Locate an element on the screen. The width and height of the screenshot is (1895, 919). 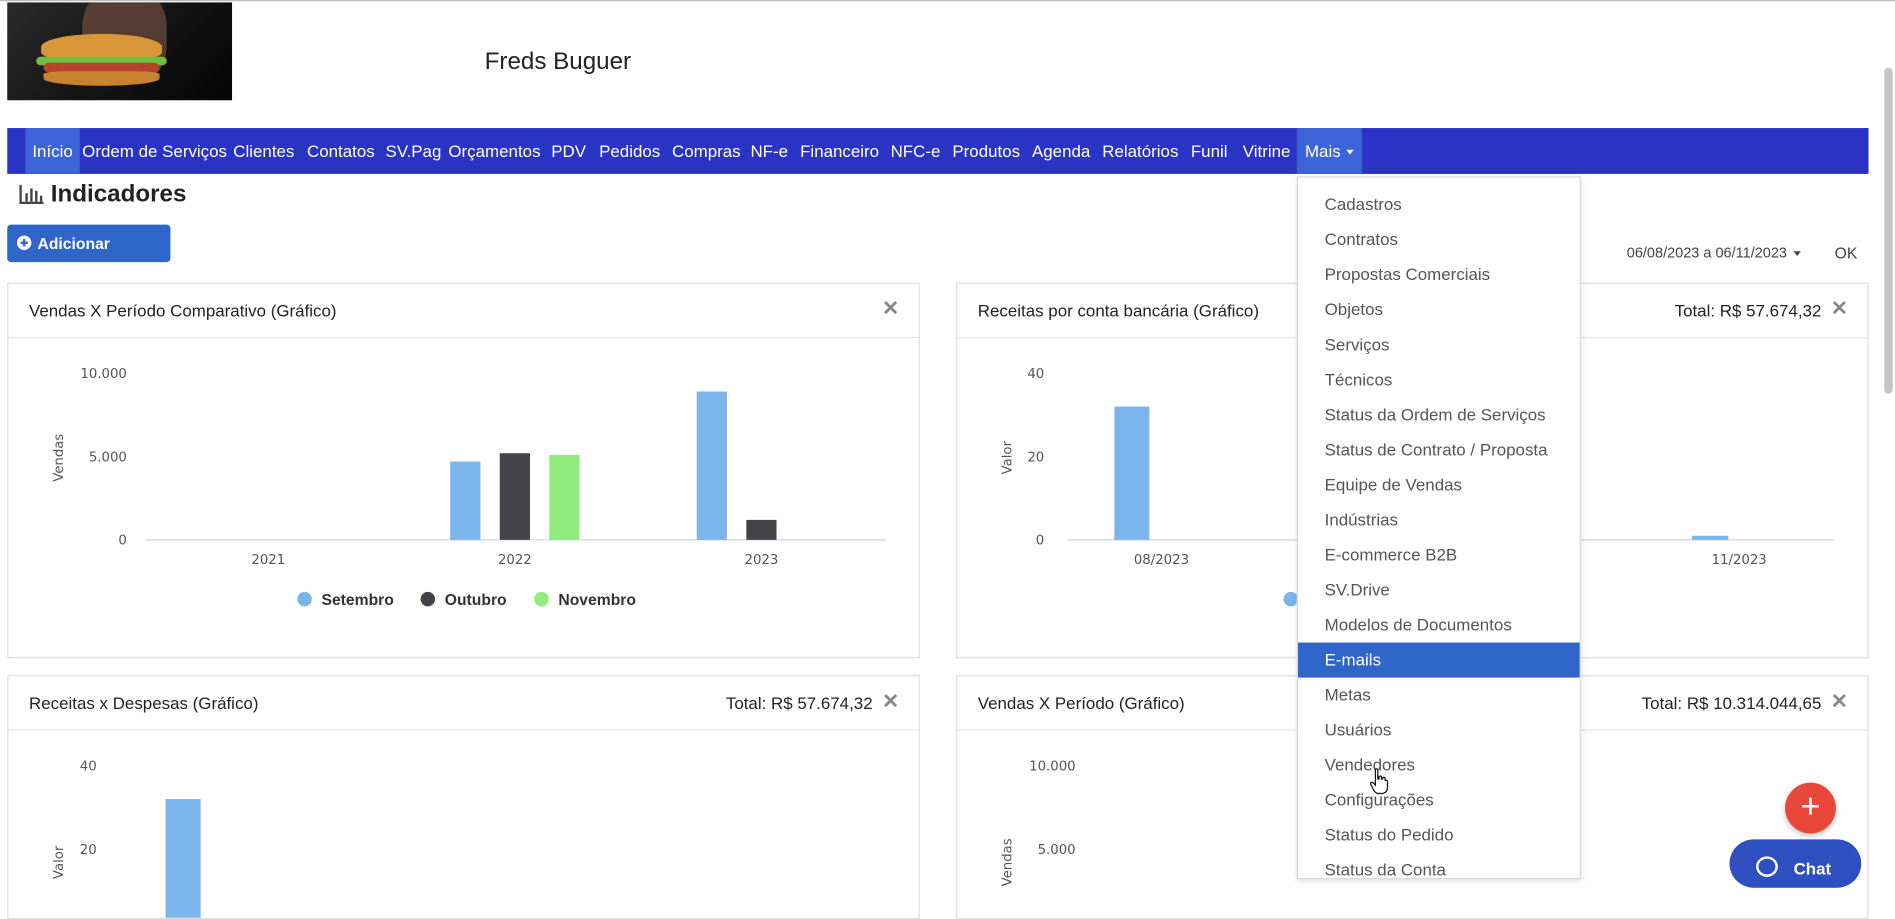
menu-item-cadastros: Cadastros is located at coordinates (1363, 204).